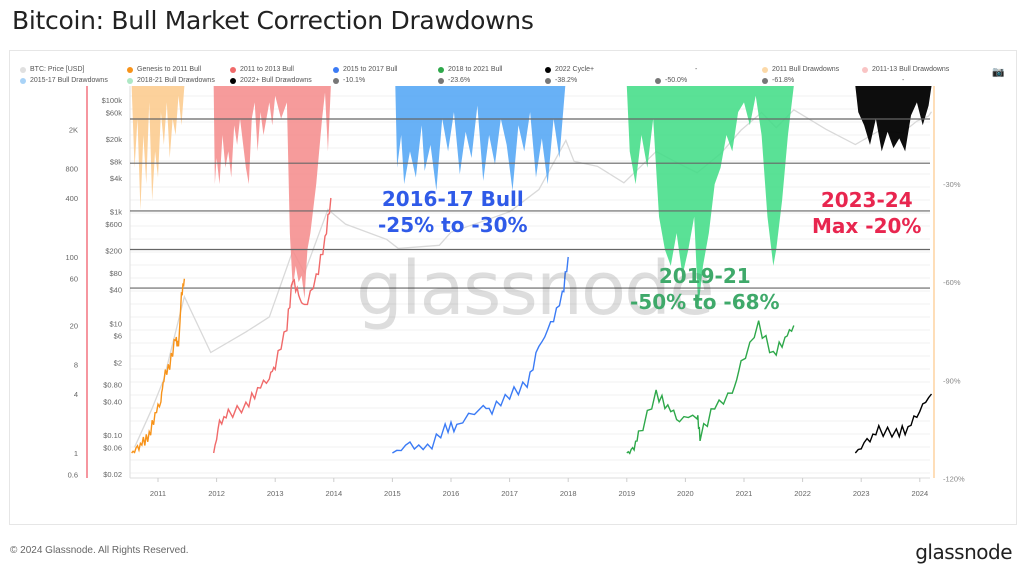  I want to click on price-tick-label: $2, so click(118, 362).